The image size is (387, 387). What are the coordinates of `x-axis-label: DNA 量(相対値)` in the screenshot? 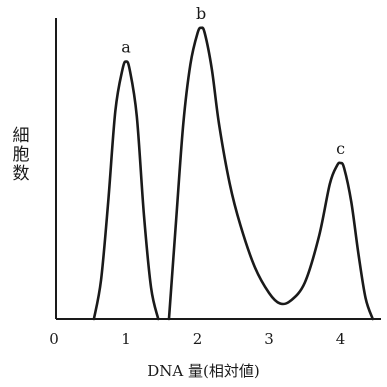 It's located at (193, 370).